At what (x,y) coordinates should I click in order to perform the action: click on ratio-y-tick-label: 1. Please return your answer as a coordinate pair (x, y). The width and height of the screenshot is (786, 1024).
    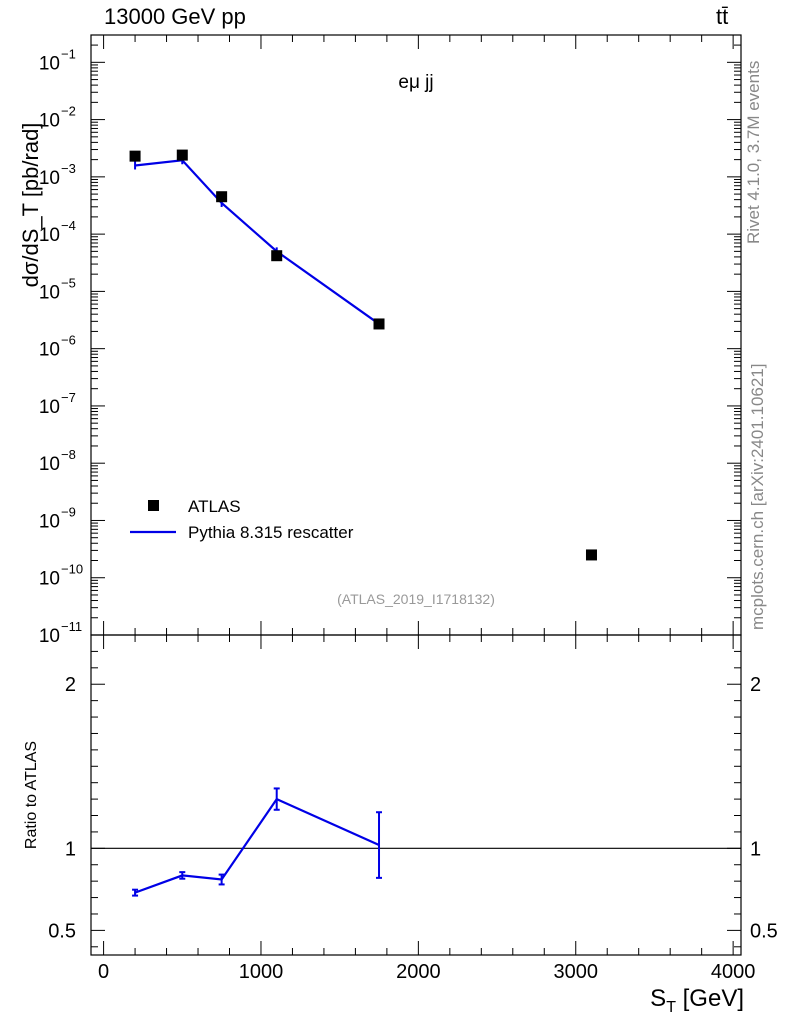
    Looking at the image, I should click on (70, 849).